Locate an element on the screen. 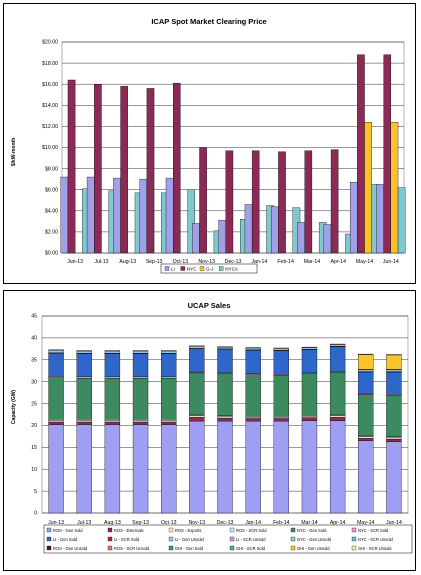 Image resolution: width=421 pixels, height=575 pixels. x-tick-label: Jun-14 is located at coordinates (391, 262).